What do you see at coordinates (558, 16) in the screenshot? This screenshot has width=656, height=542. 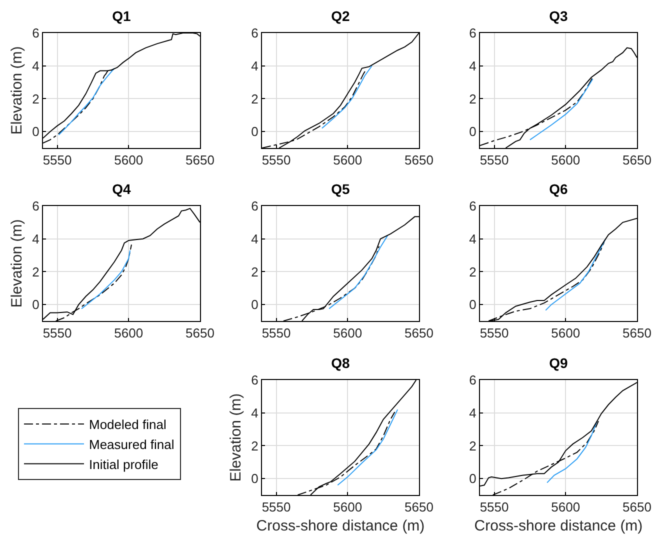 I see `chart-title: Q3` at bounding box center [558, 16].